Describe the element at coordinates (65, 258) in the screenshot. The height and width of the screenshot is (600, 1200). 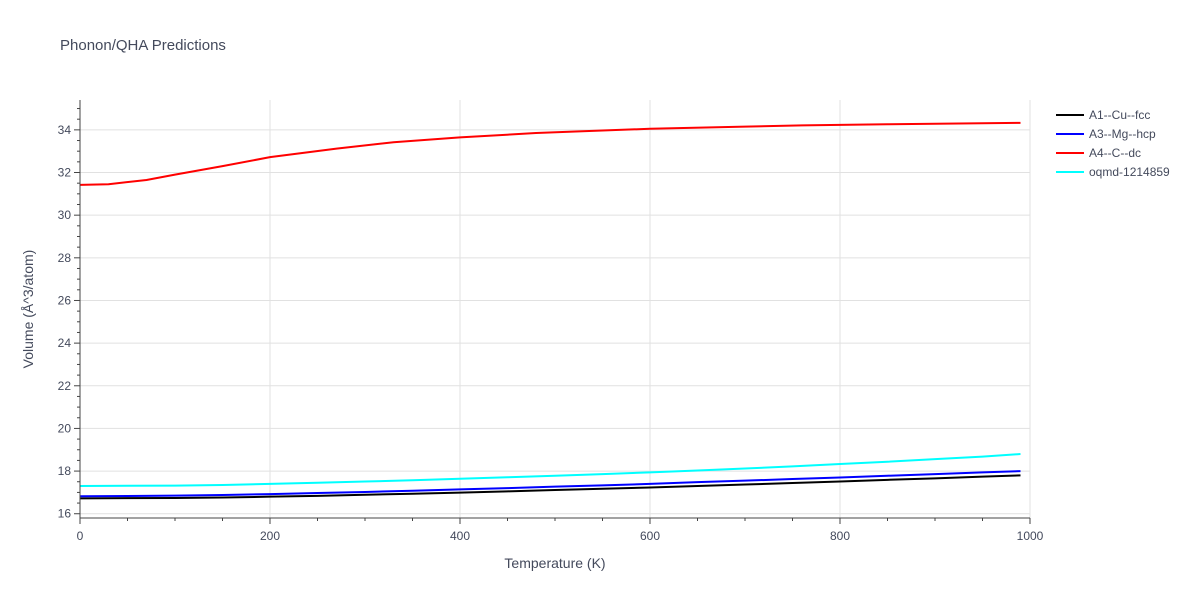
I see `y-tick-label: 28` at that location.